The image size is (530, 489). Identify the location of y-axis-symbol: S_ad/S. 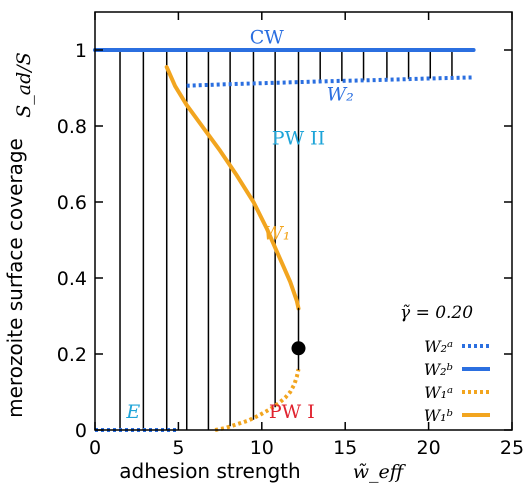
(24, 84).